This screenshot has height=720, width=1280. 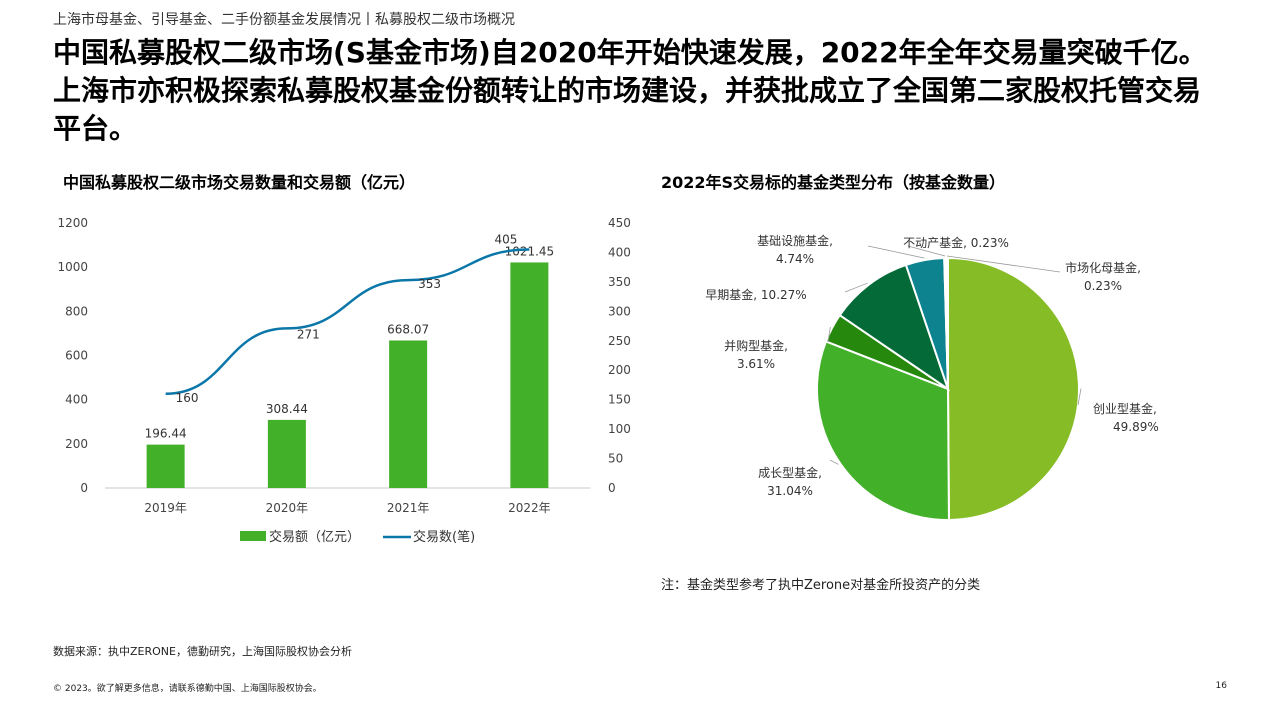 I want to click on pie-slice-percent: 31.04%, so click(x=790, y=491).